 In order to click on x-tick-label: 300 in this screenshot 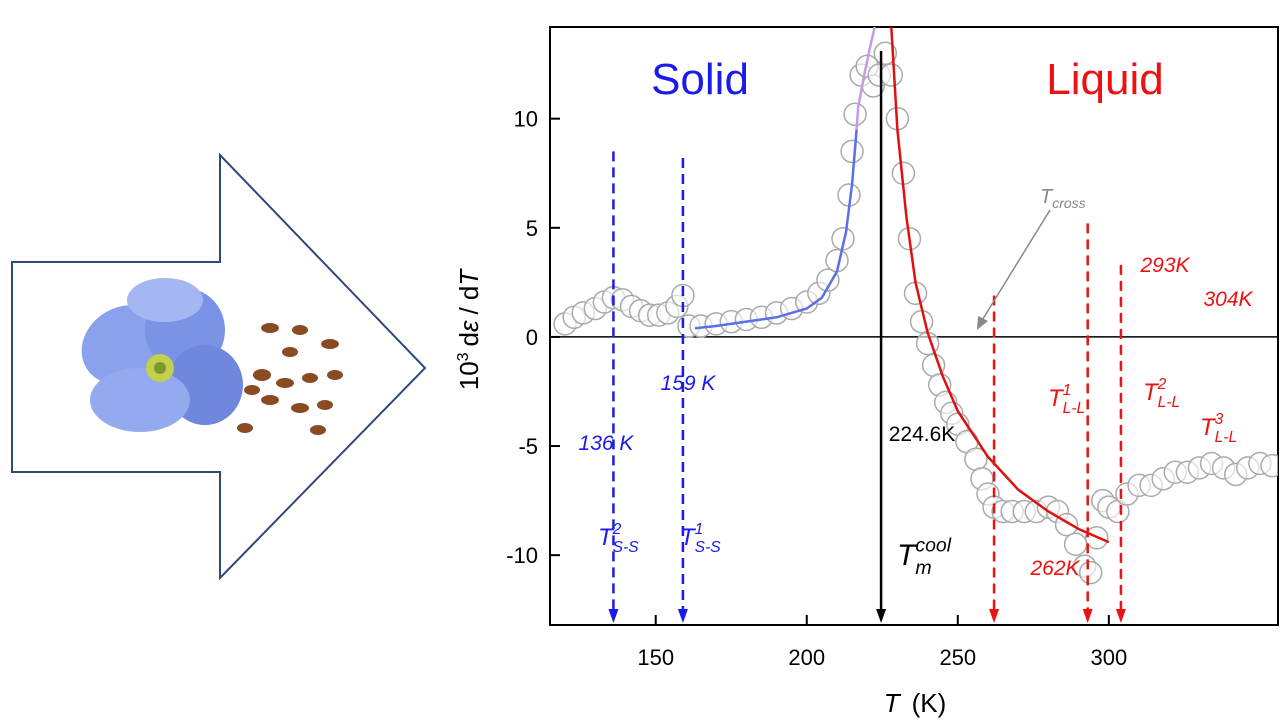, I will do `click(1108, 657)`.